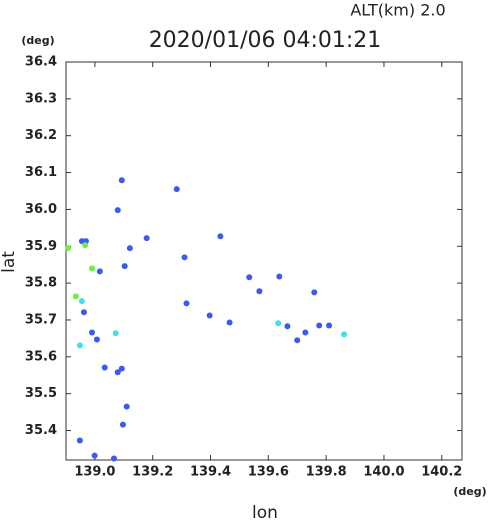 This screenshot has height=521, width=490. I want to click on y-axis-label: lat, so click(9, 262).